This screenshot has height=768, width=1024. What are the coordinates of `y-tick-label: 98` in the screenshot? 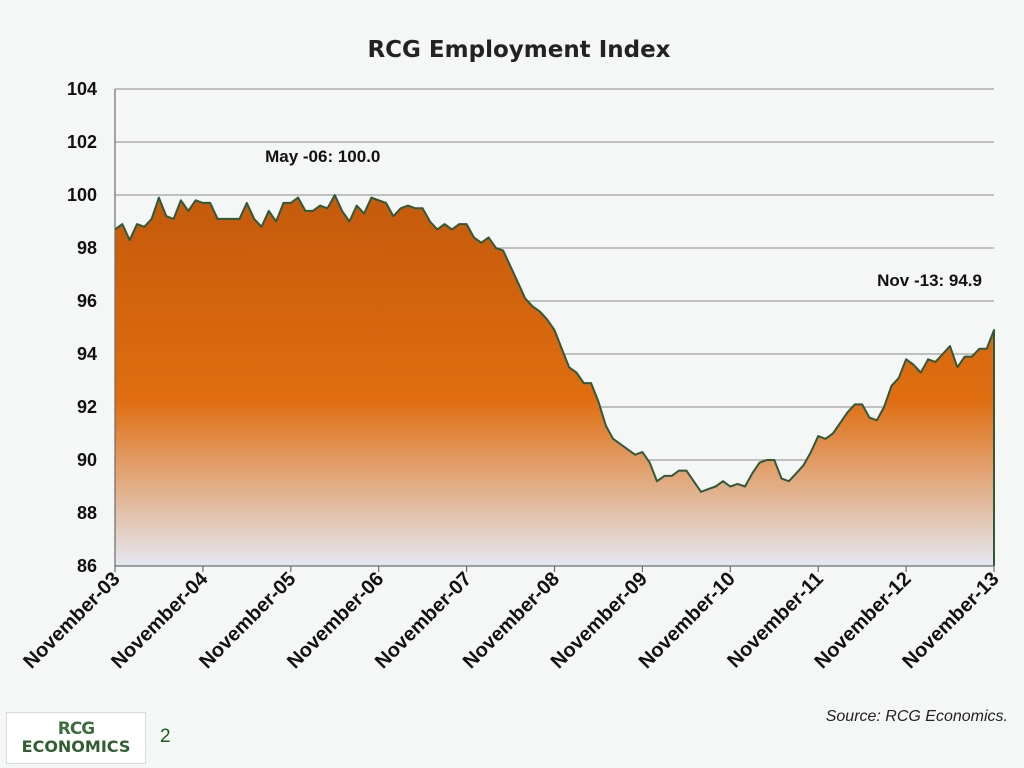 It's located at (87, 248).